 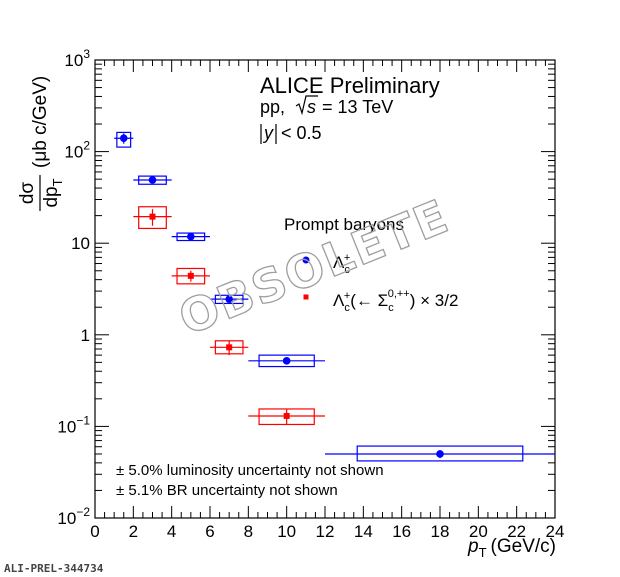 I want to click on x-tick-label: 0, so click(x=94, y=531).